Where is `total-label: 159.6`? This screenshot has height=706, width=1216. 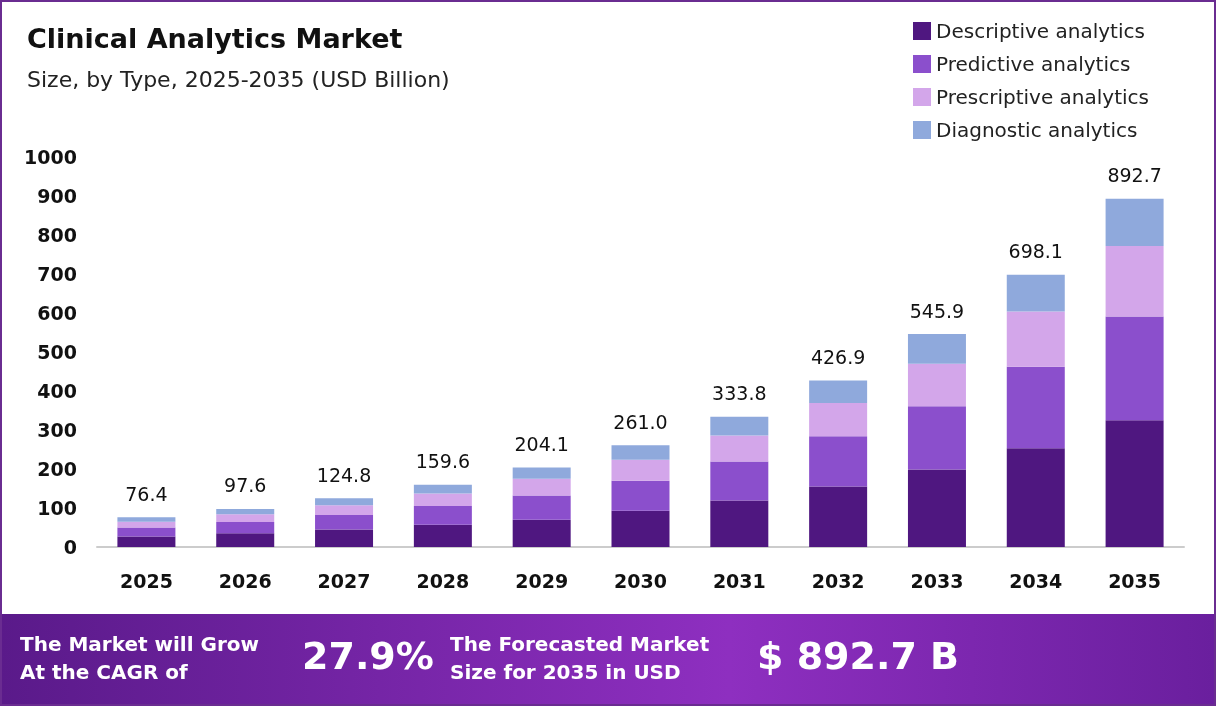 total-label: 159.6 is located at coordinates (443, 461).